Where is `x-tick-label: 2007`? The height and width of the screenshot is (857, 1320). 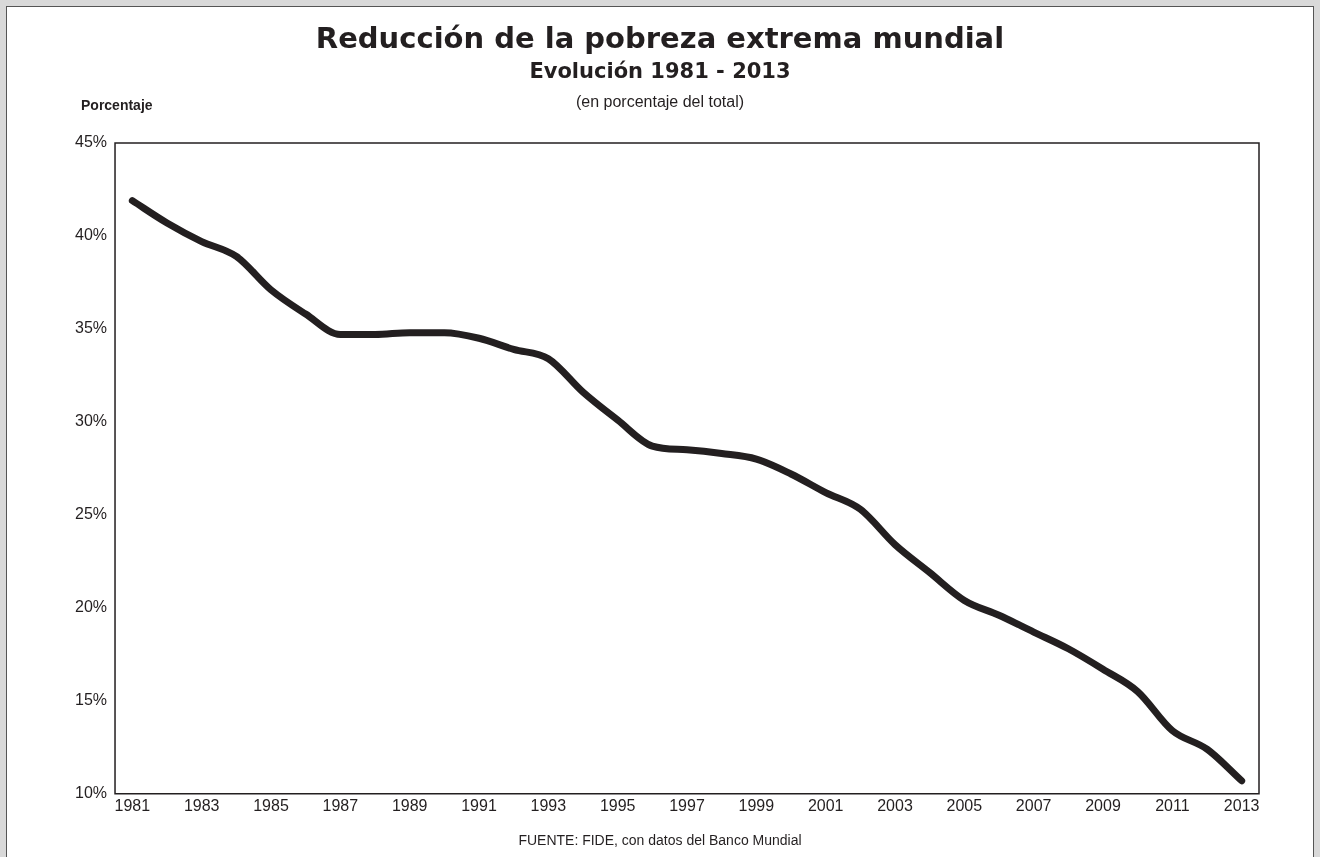
x-tick-label: 2007 is located at coordinates (1033, 805).